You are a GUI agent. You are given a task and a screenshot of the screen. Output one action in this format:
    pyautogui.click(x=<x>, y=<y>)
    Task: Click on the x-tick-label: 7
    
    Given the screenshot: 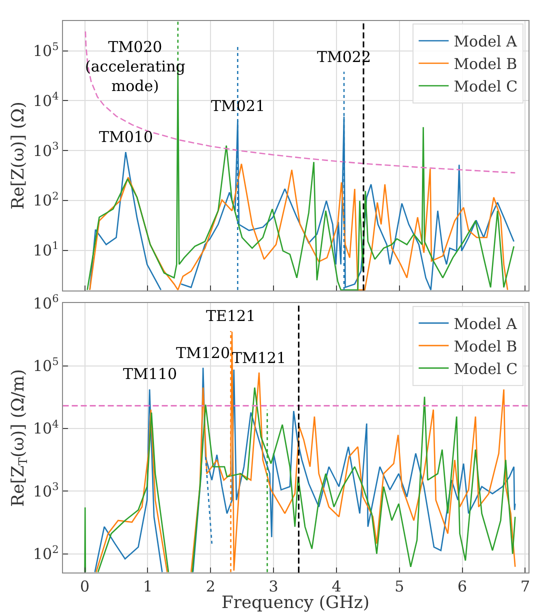 What is the action you would take?
    pyautogui.click(x=525, y=587)
    